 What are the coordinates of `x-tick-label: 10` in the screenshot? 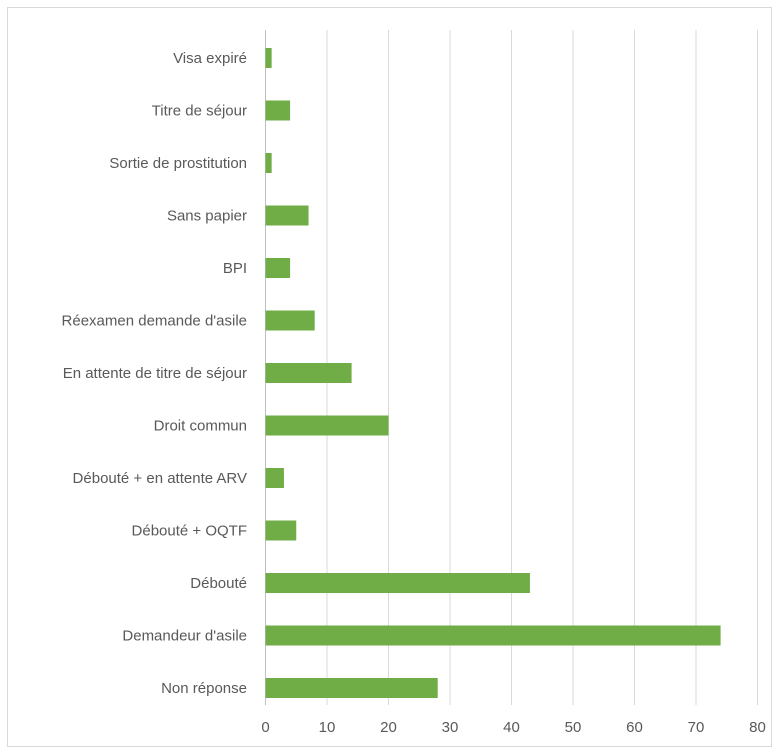 It's located at (327, 727).